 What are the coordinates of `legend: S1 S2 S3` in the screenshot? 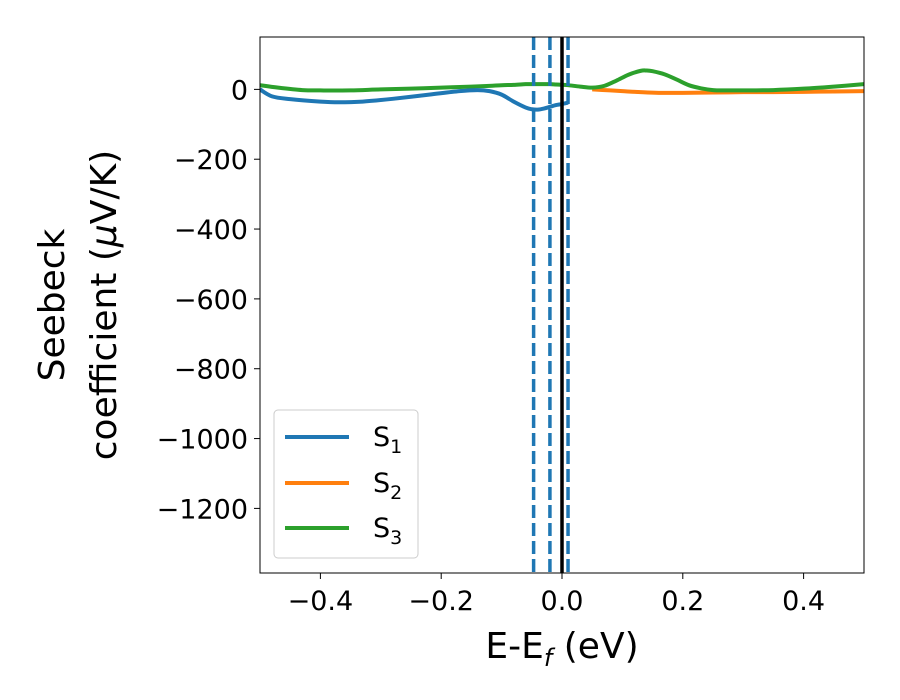 It's located at (346, 484).